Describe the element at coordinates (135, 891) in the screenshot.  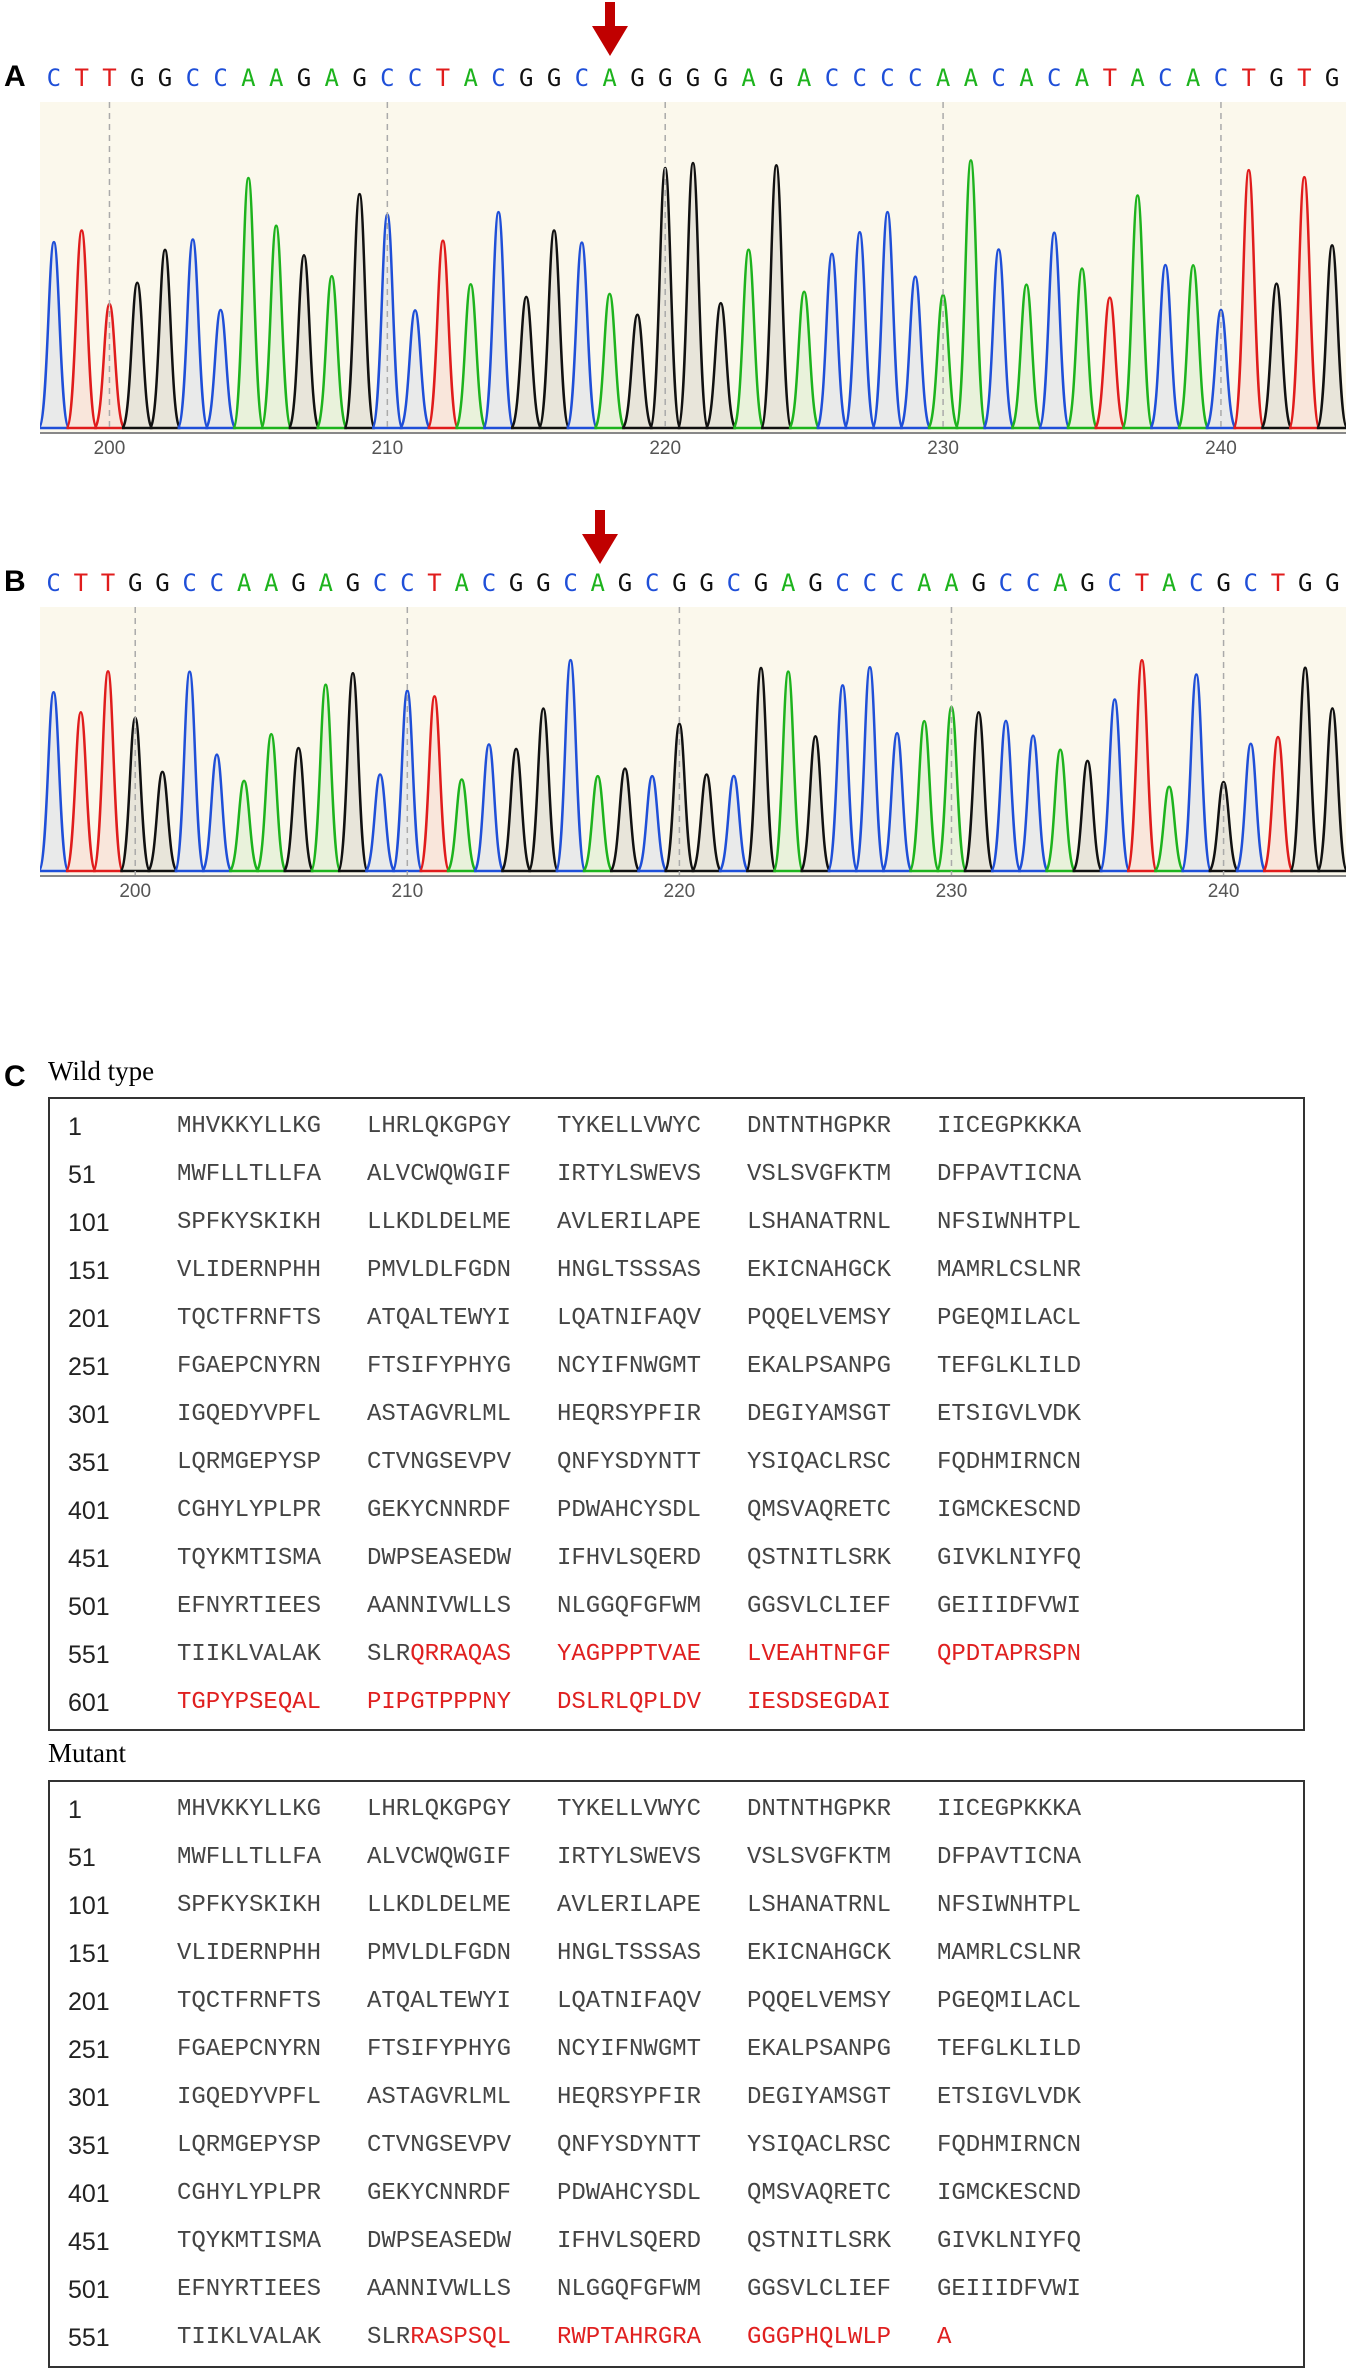
I see `tick-label: 200` at that location.